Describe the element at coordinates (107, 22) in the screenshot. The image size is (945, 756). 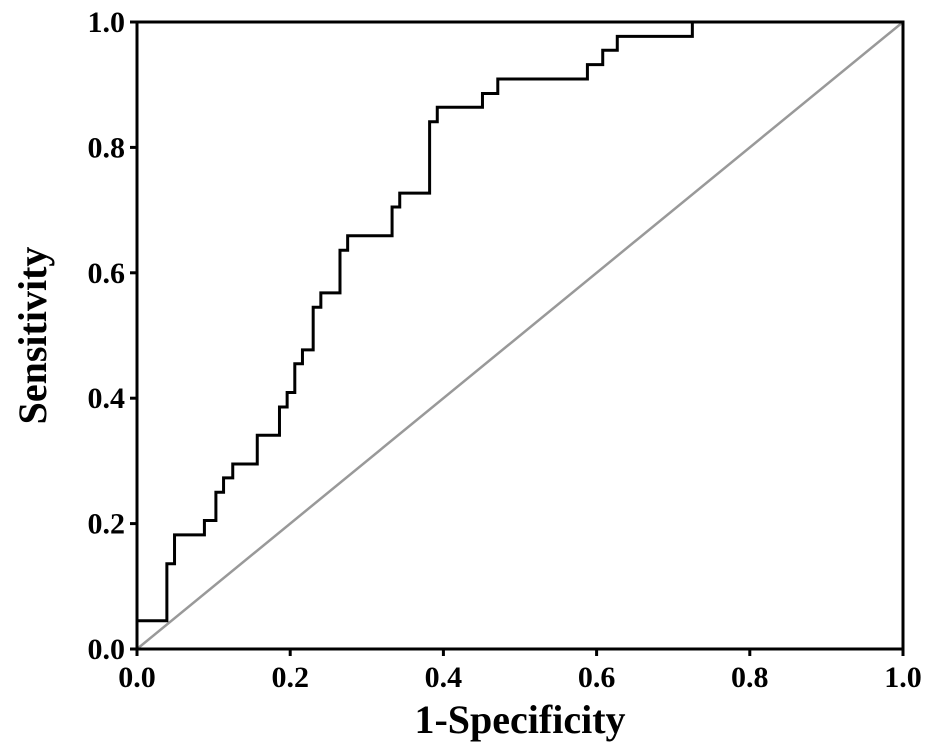
I see `y-tick-label: 1.0` at that location.